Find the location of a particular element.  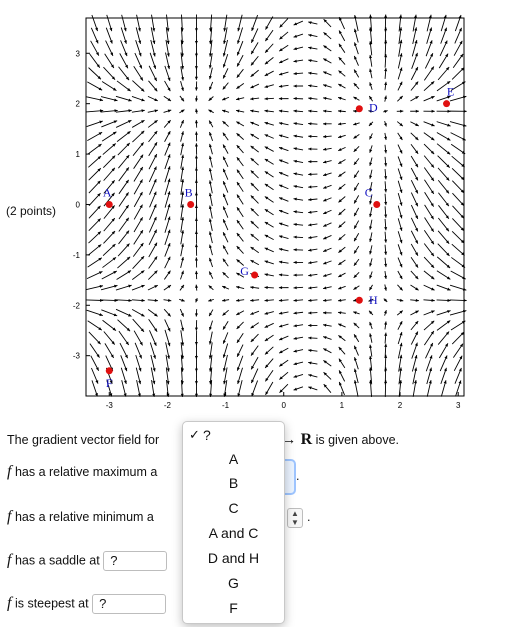

option-f: F is located at coordinates (233, 608).